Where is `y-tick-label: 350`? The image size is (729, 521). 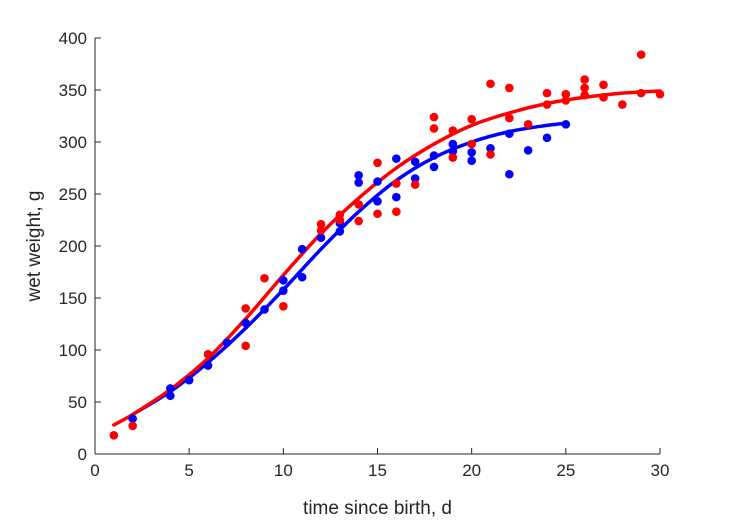 y-tick-label: 350 is located at coordinates (73, 90).